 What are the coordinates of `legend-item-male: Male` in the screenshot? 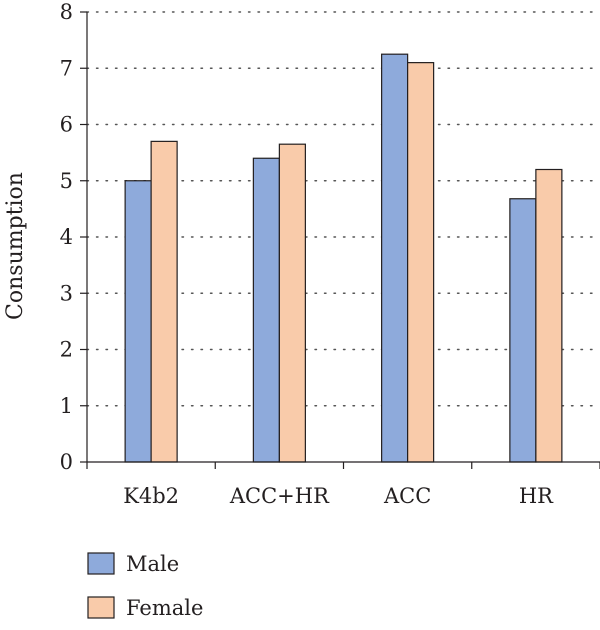 It's located at (133, 564).